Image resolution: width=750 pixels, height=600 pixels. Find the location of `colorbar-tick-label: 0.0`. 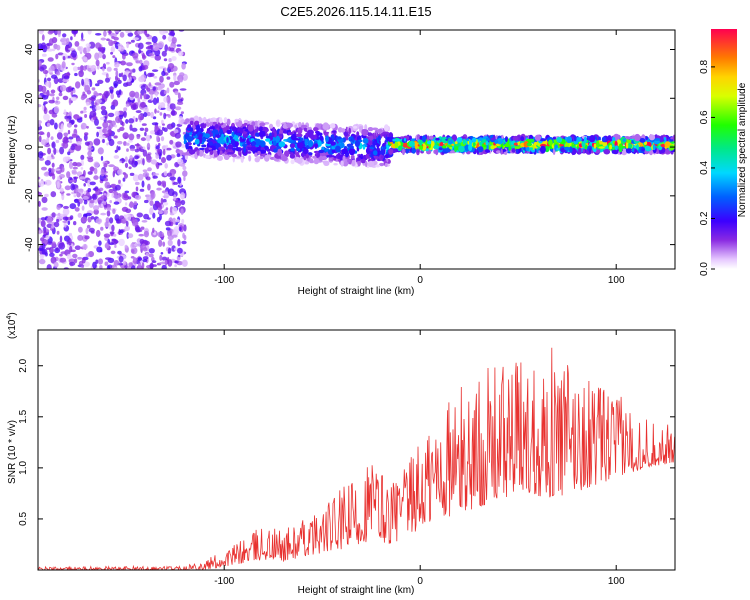

colorbar-tick-label: 0.0 is located at coordinates (704, 269).